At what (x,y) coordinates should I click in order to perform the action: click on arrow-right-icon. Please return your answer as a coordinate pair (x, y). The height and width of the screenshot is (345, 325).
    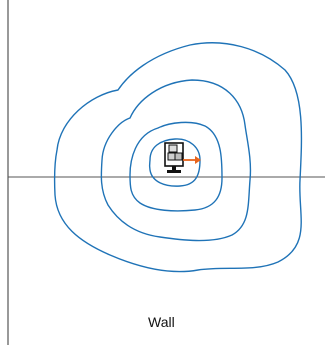
    Looking at the image, I should click on (192, 160).